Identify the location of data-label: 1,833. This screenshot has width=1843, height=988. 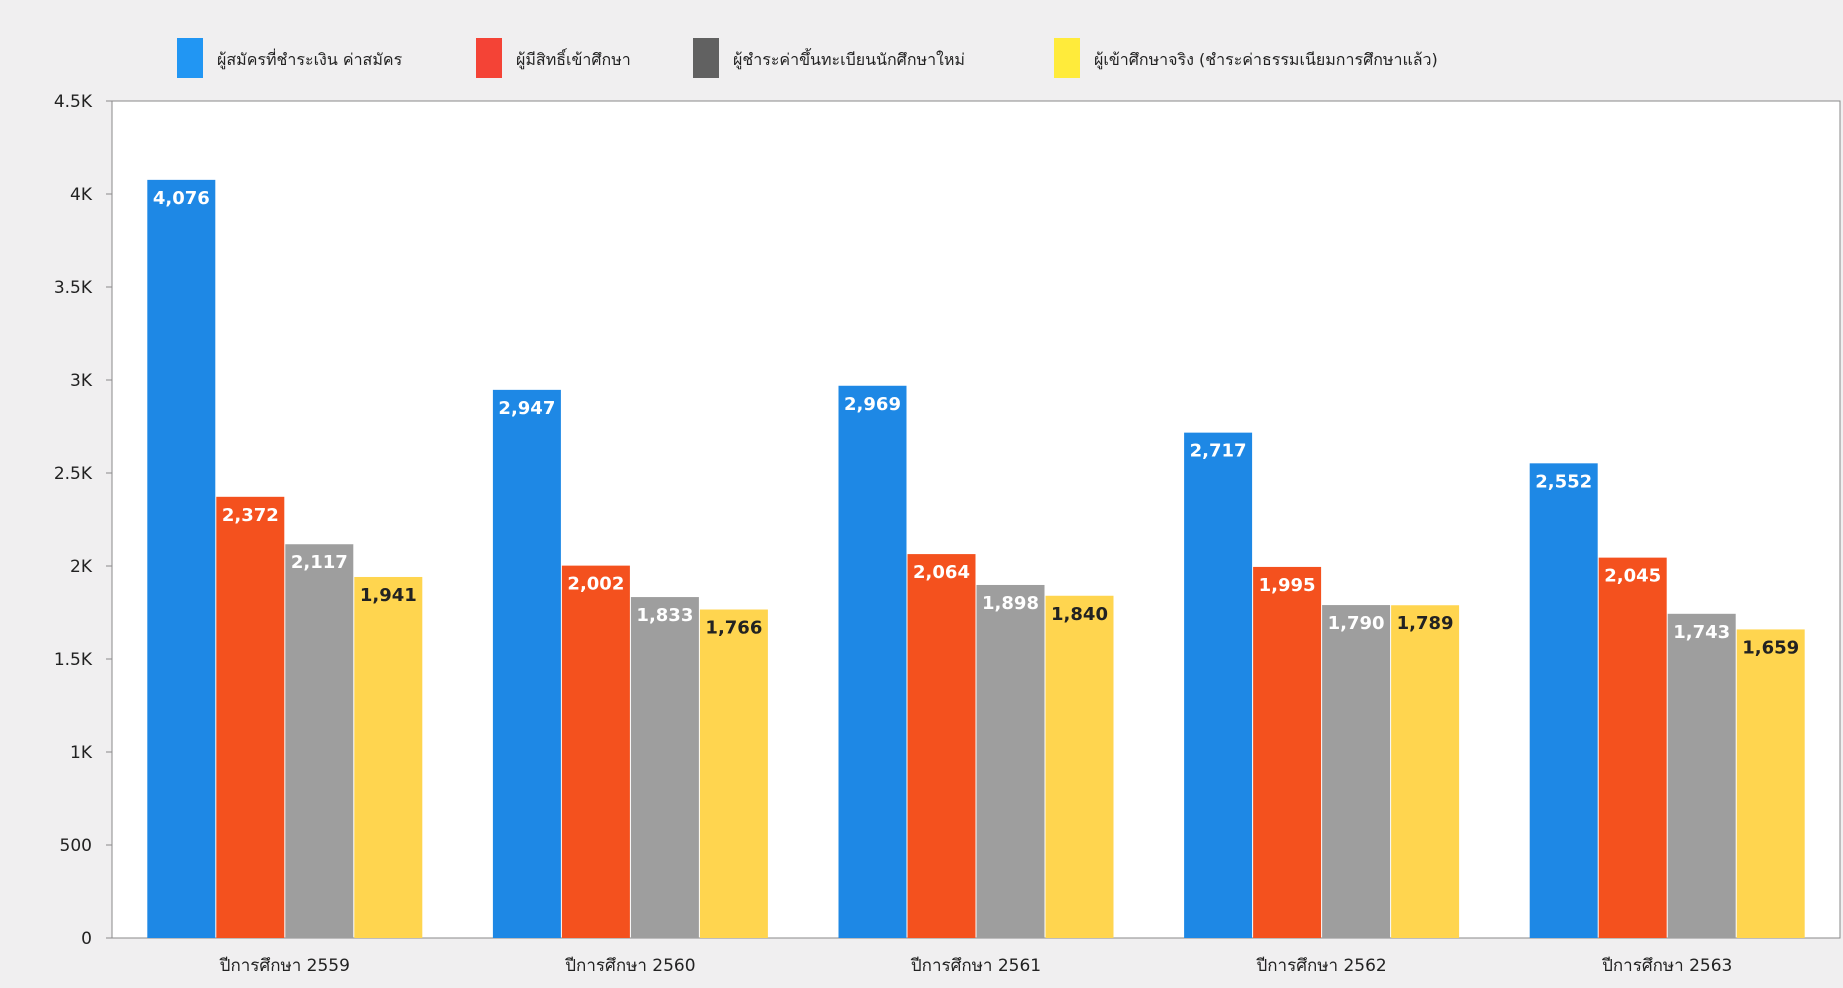
(664, 615).